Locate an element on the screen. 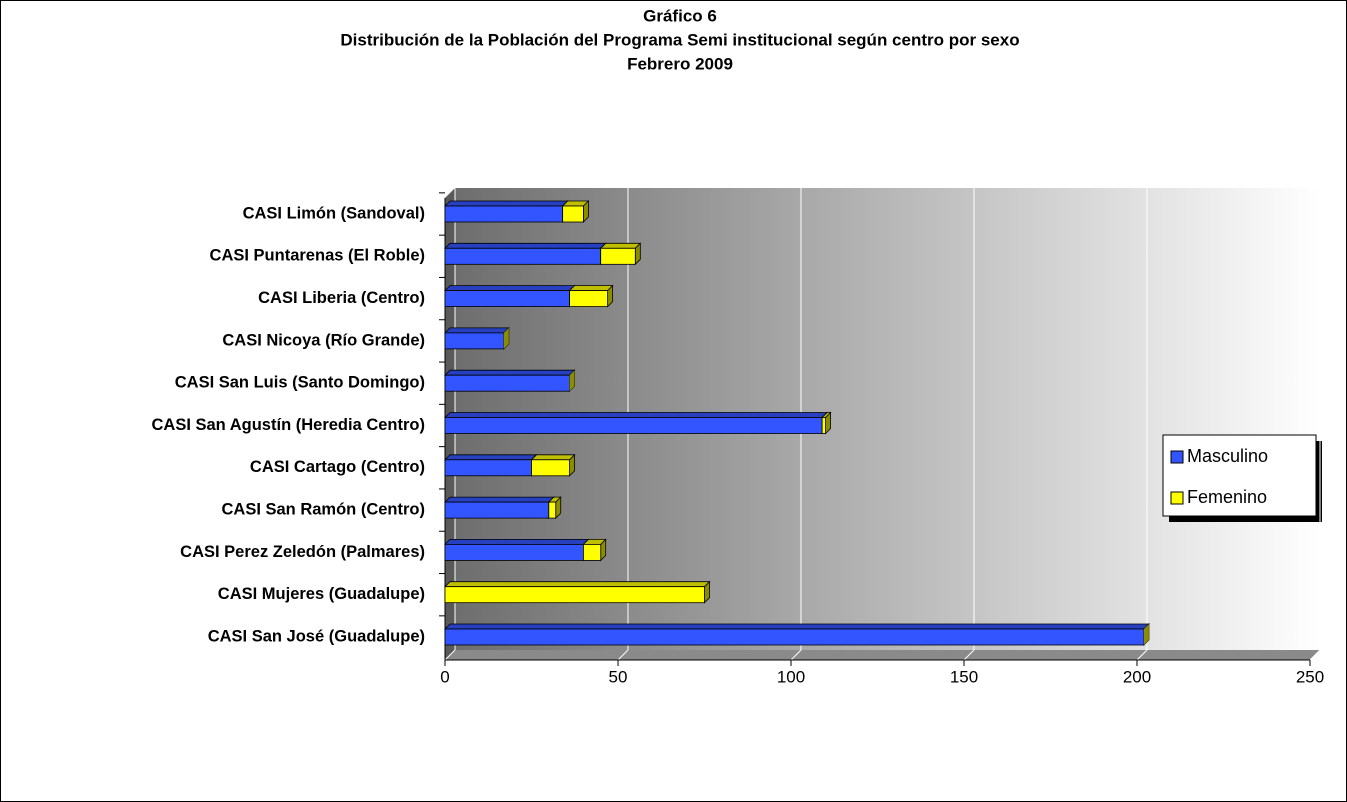 The width and height of the screenshot is (1347, 802). x-tick-label: 250 is located at coordinates (1310, 676).